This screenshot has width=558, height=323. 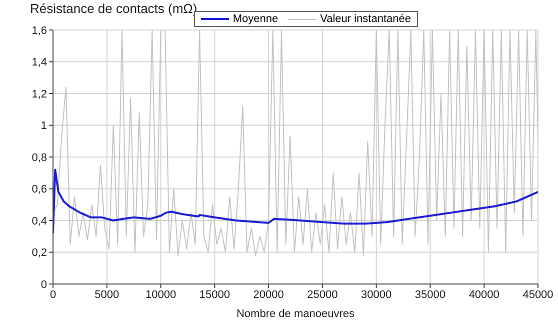 I want to click on x-tick-label: 45000, so click(x=538, y=294).